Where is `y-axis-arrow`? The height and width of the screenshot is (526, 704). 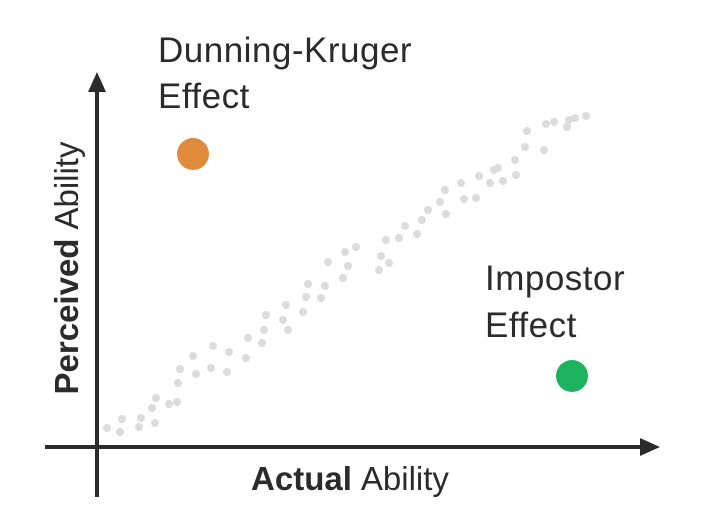
y-axis-arrow is located at coordinates (97, 82).